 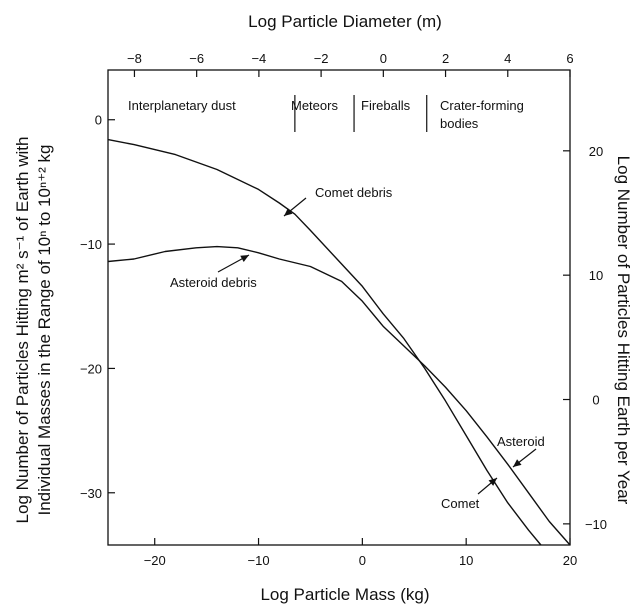 What do you see at coordinates (91, 368) in the screenshot?
I see `y-tick-label: −20` at bounding box center [91, 368].